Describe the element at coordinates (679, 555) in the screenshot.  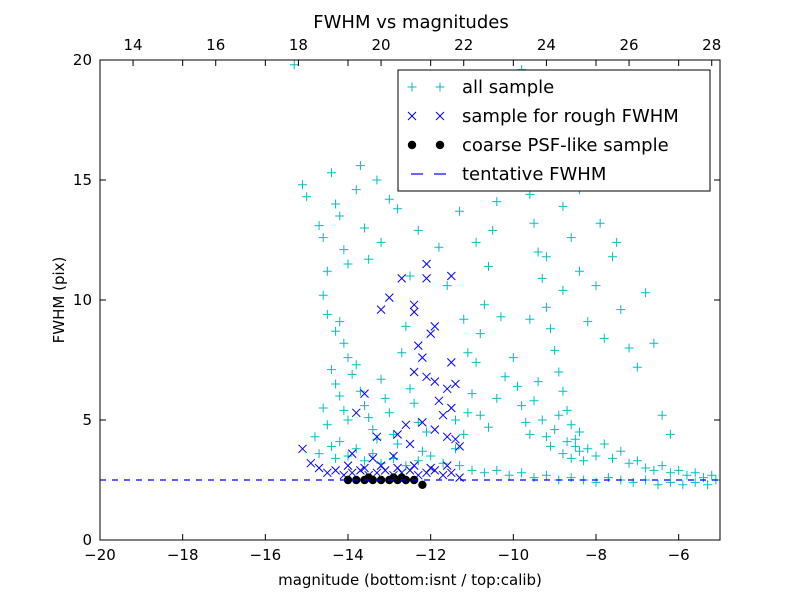
I see `x-tick-label: −6` at that location.